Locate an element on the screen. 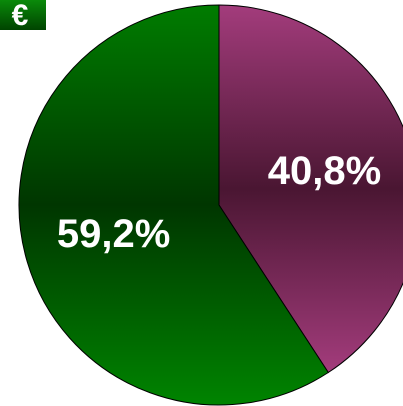 The width and height of the screenshot is (403, 406). data-label: 59,2% is located at coordinates (113, 234).